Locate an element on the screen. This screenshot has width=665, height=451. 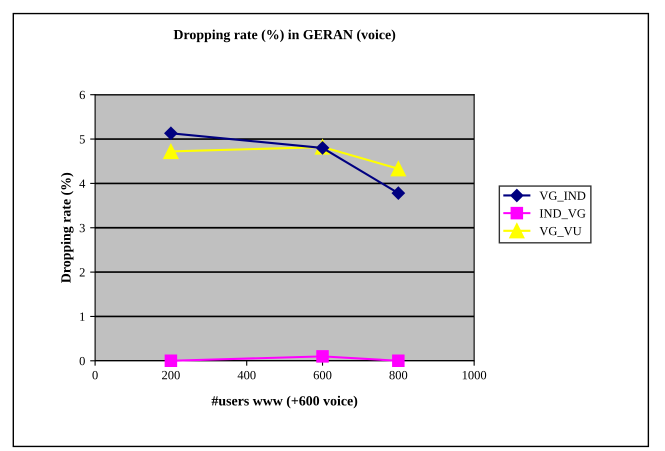
x-axis-title: #users www (+600 voice) is located at coordinates (285, 402).